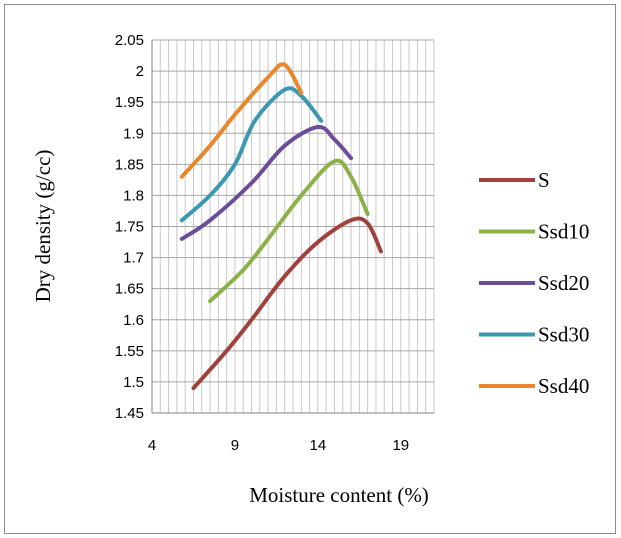 Image resolution: width=621 pixels, height=538 pixels. I want to click on y-tick-label: 1.5, so click(133, 382).